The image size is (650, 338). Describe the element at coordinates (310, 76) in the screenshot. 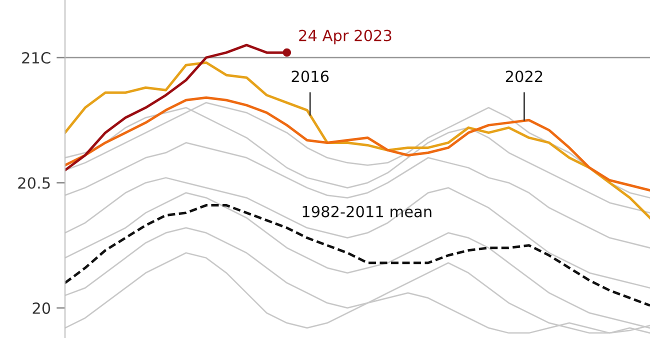

I see `annotation: 2016` at that location.